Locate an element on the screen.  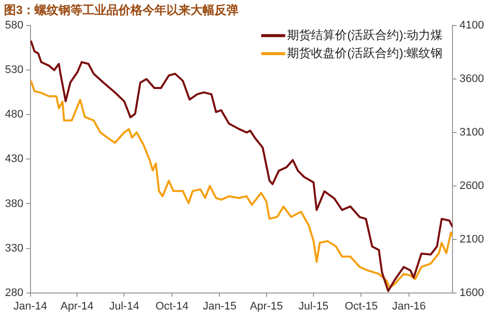
x-tick-label: Jan-15 is located at coordinates (219, 306).